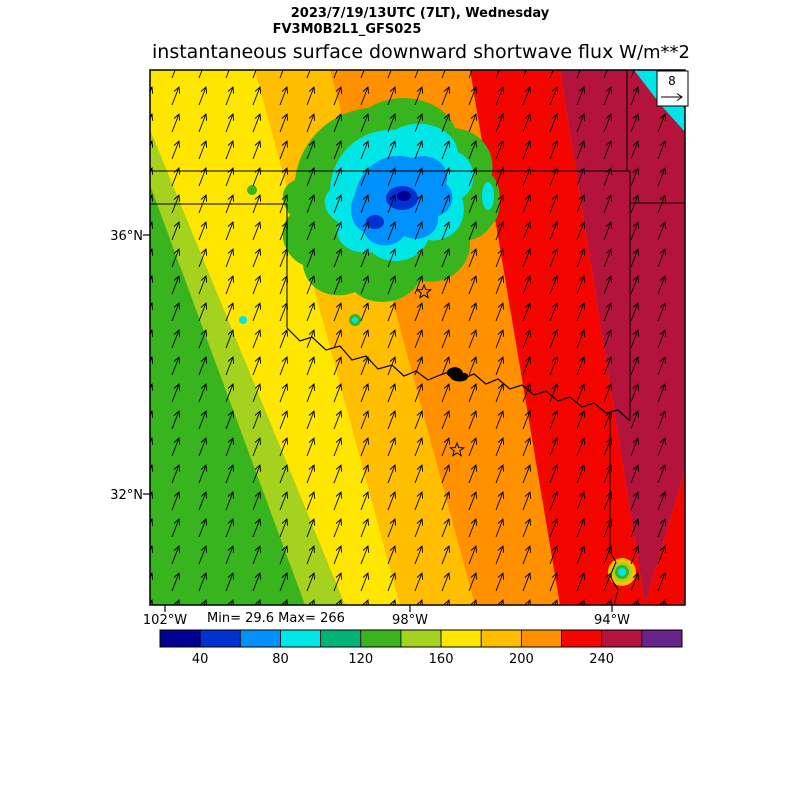 The height and width of the screenshot is (800, 800). Describe the element at coordinates (280, 659) in the screenshot. I see `colorbar-tick-label: 80` at that location.